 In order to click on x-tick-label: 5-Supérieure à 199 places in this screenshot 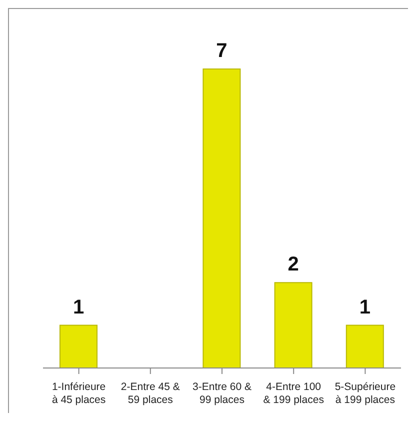, I will do `click(365, 393)`.